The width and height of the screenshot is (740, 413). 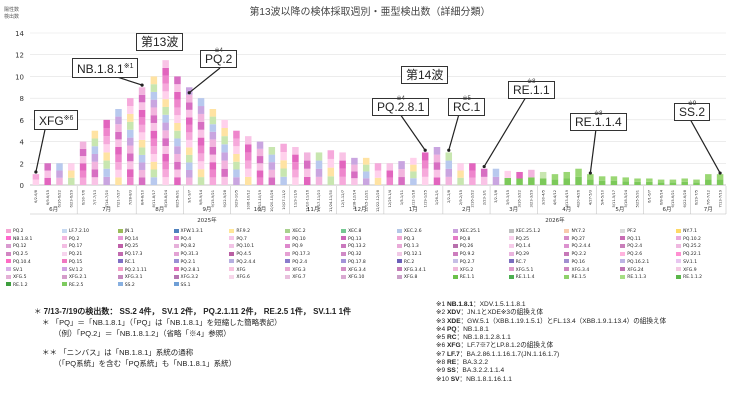 What do you see at coordinates (106, 209) in the screenshot?
I see `month-label: 7月` at bounding box center [106, 209].